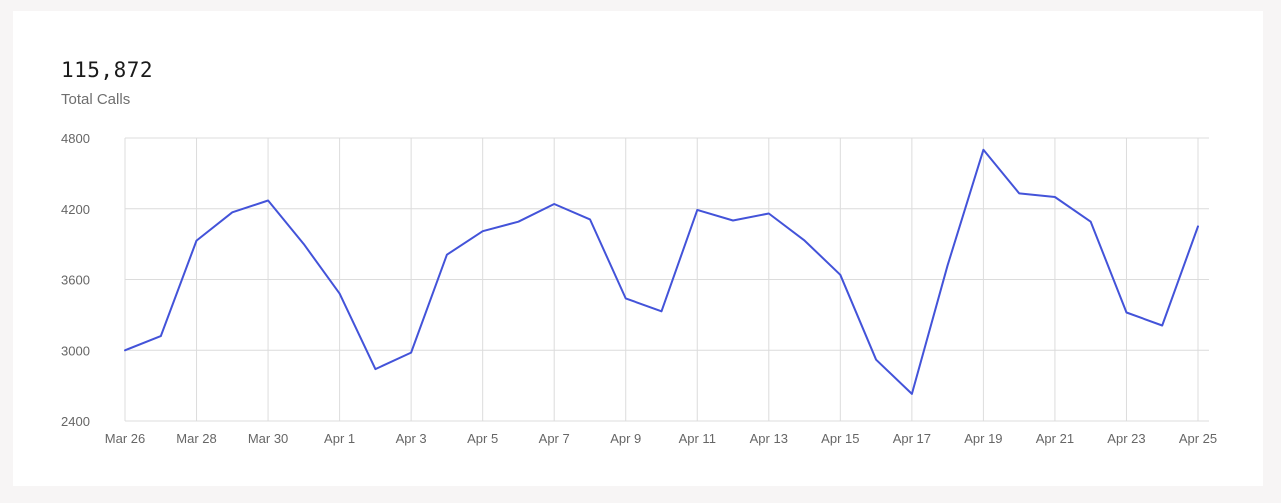 The width and height of the screenshot is (1281, 503). Describe the element at coordinates (1126, 438) in the screenshot. I see `x-tick-label: Apr 23` at that location.